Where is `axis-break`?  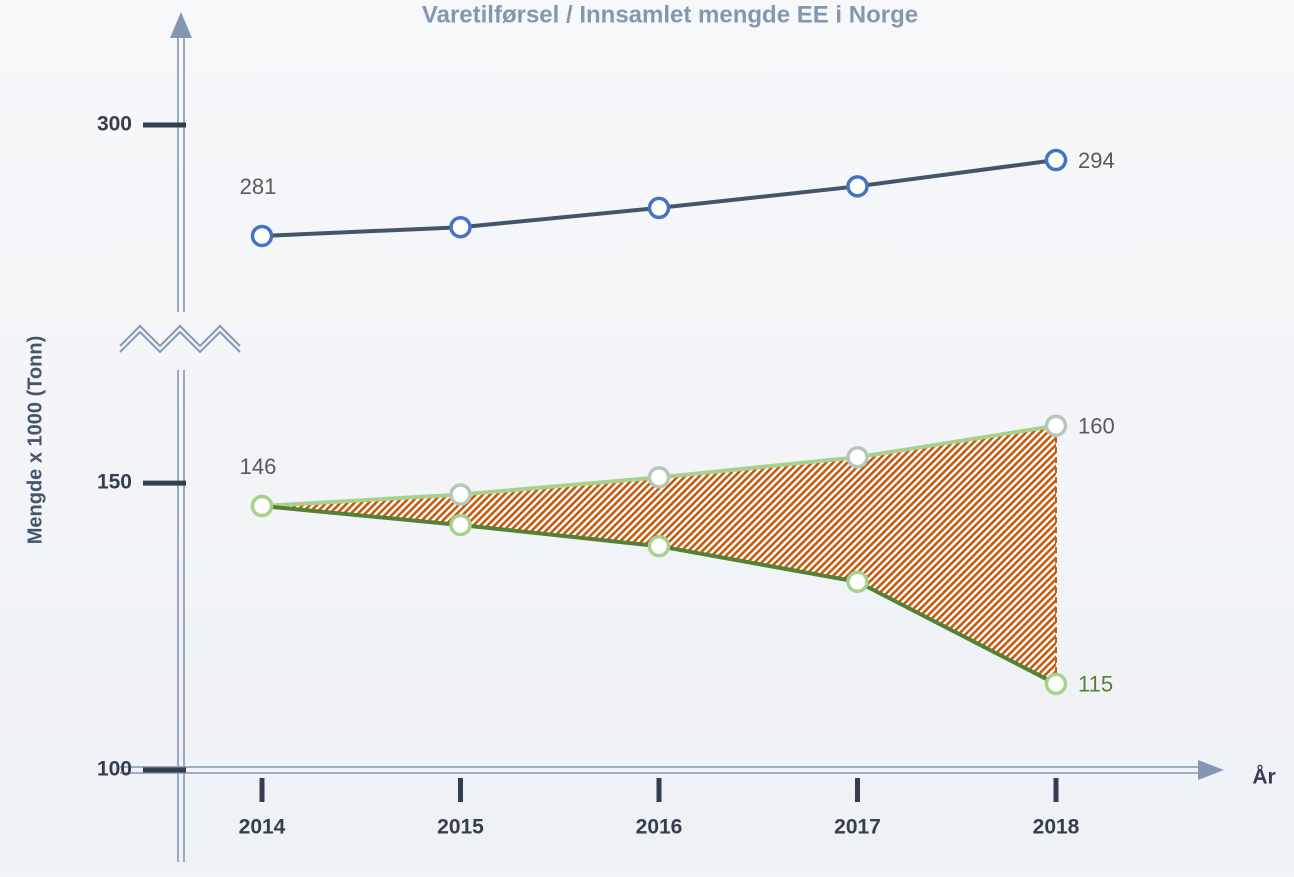 axis-break is located at coordinates (180, 339).